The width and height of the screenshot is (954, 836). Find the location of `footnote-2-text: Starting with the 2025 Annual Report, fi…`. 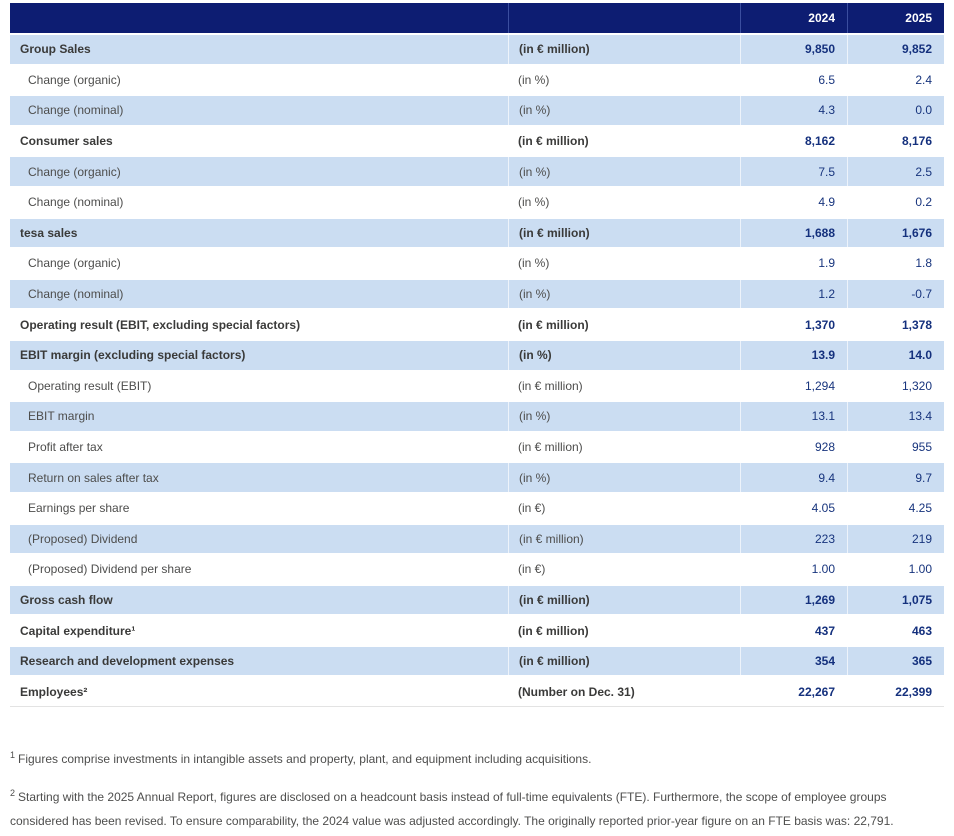

footnote-2-text: Starting with the 2025 Annual Report, fi… is located at coordinates (452, 809).